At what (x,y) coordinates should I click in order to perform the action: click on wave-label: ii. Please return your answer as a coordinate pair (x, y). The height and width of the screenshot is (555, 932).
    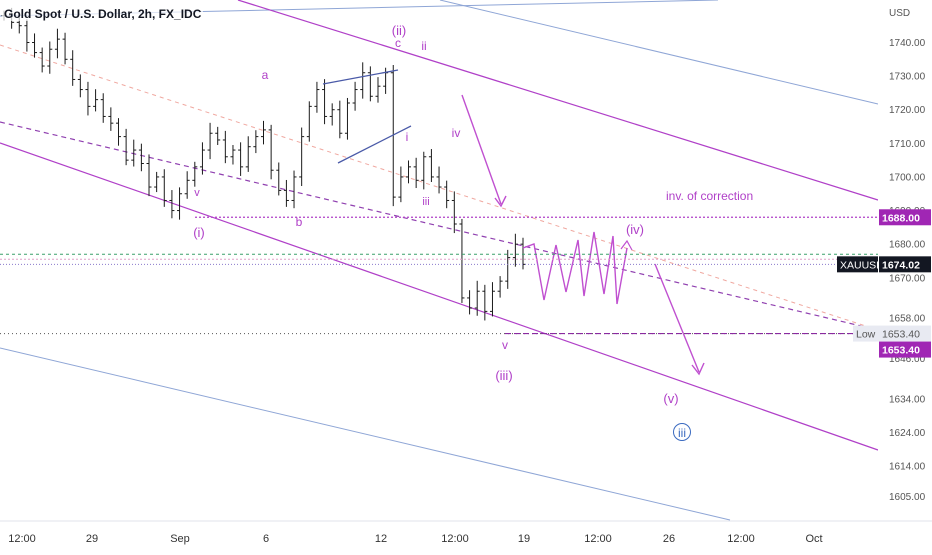
    Looking at the image, I should click on (423, 46).